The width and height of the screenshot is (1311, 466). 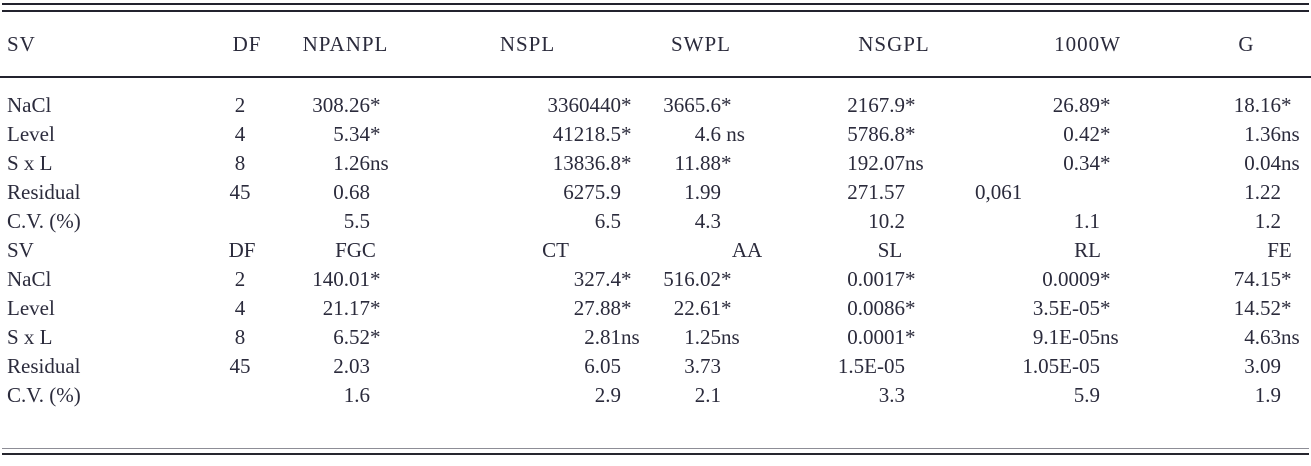 I want to click on column-header: FE, so click(x=1279, y=250).